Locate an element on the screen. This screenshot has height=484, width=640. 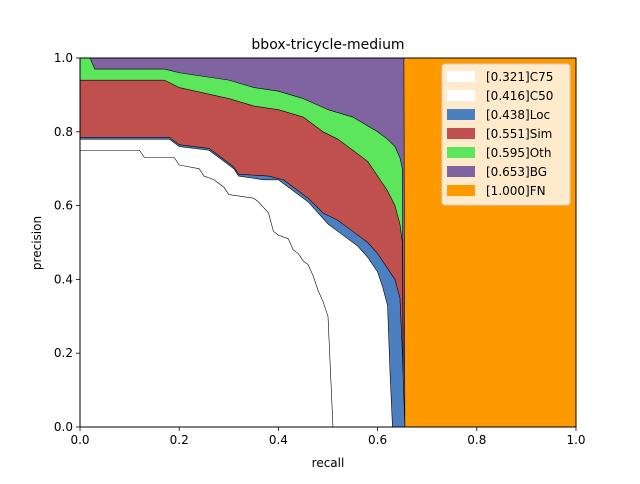
x-tick-label: 0.8 is located at coordinates (476, 440).